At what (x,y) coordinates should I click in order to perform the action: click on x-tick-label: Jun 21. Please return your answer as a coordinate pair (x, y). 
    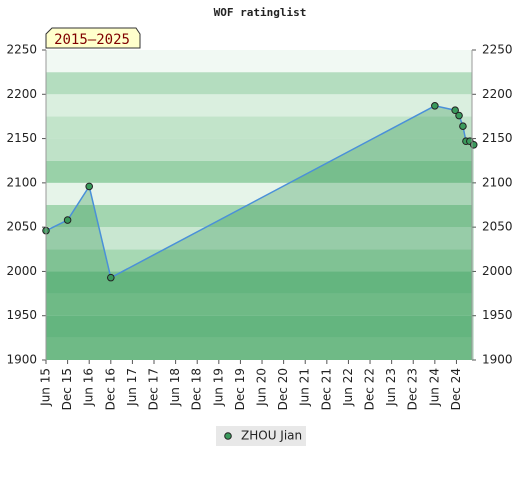
    Looking at the image, I should click on (305, 387).